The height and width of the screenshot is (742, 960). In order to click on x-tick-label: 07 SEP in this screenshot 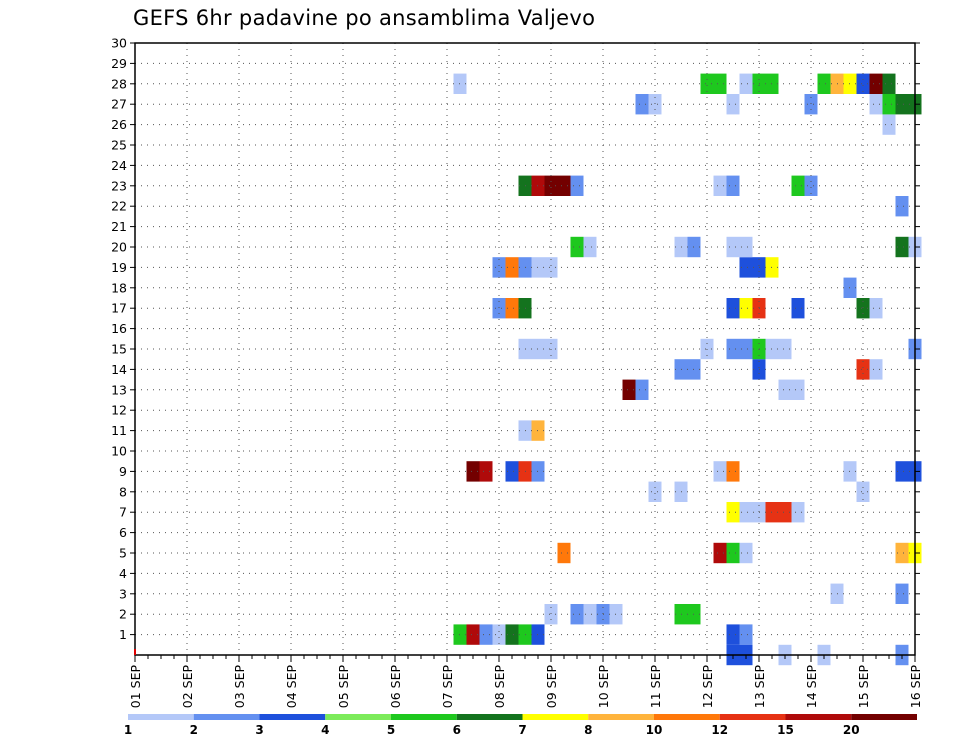, I will do `click(447, 687)`.